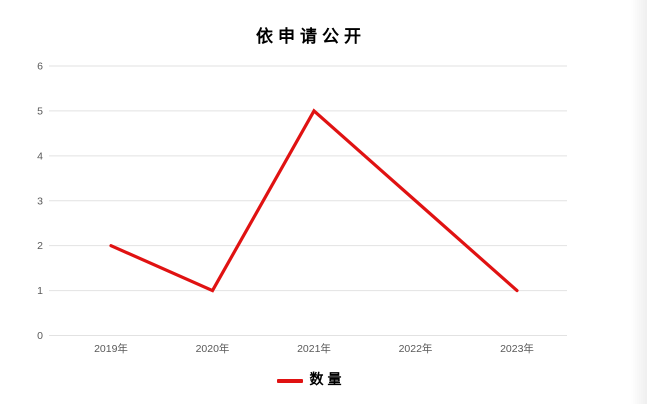  I want to click on x-tick-label: 2021年, so click(314, 348).